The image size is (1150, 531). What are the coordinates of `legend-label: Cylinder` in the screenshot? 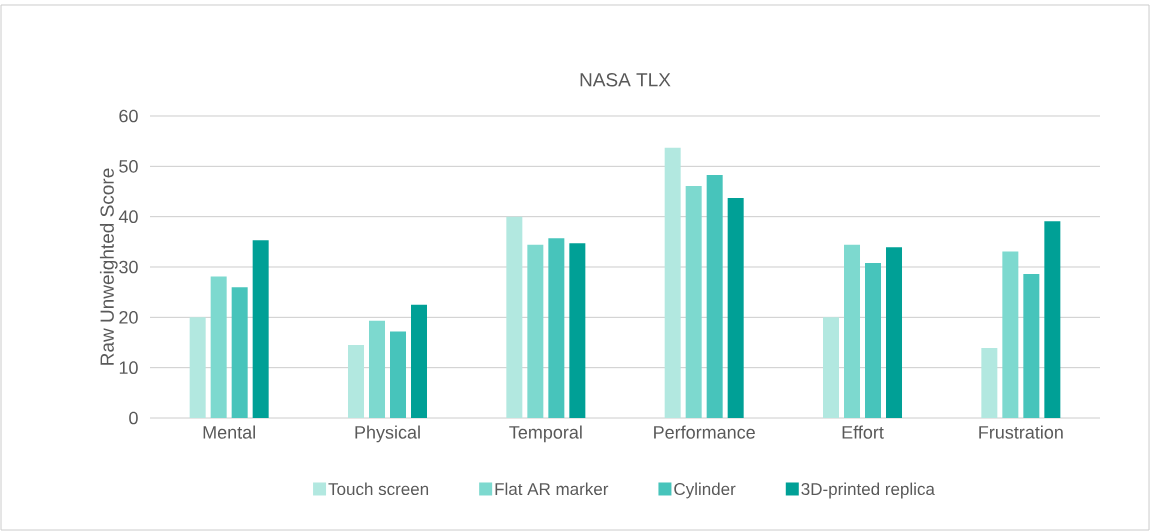 It's located at (705, 490).